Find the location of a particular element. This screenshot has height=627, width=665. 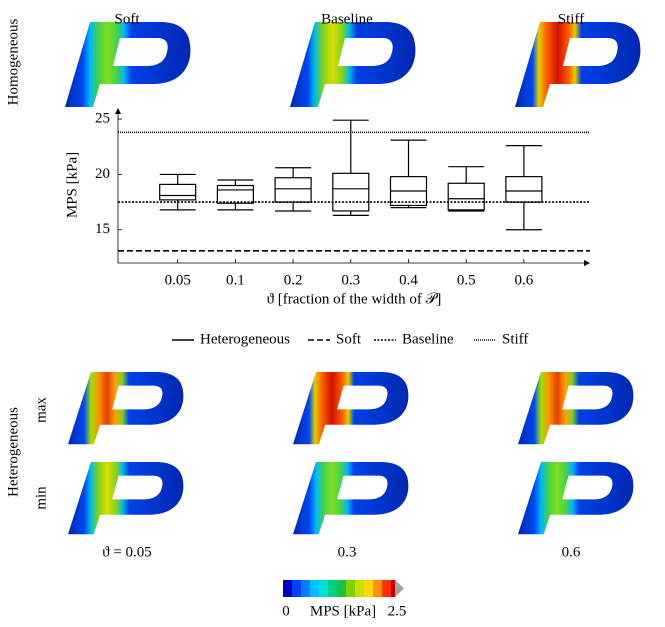

column-label: Baseline is located at coordinates (347, 19).